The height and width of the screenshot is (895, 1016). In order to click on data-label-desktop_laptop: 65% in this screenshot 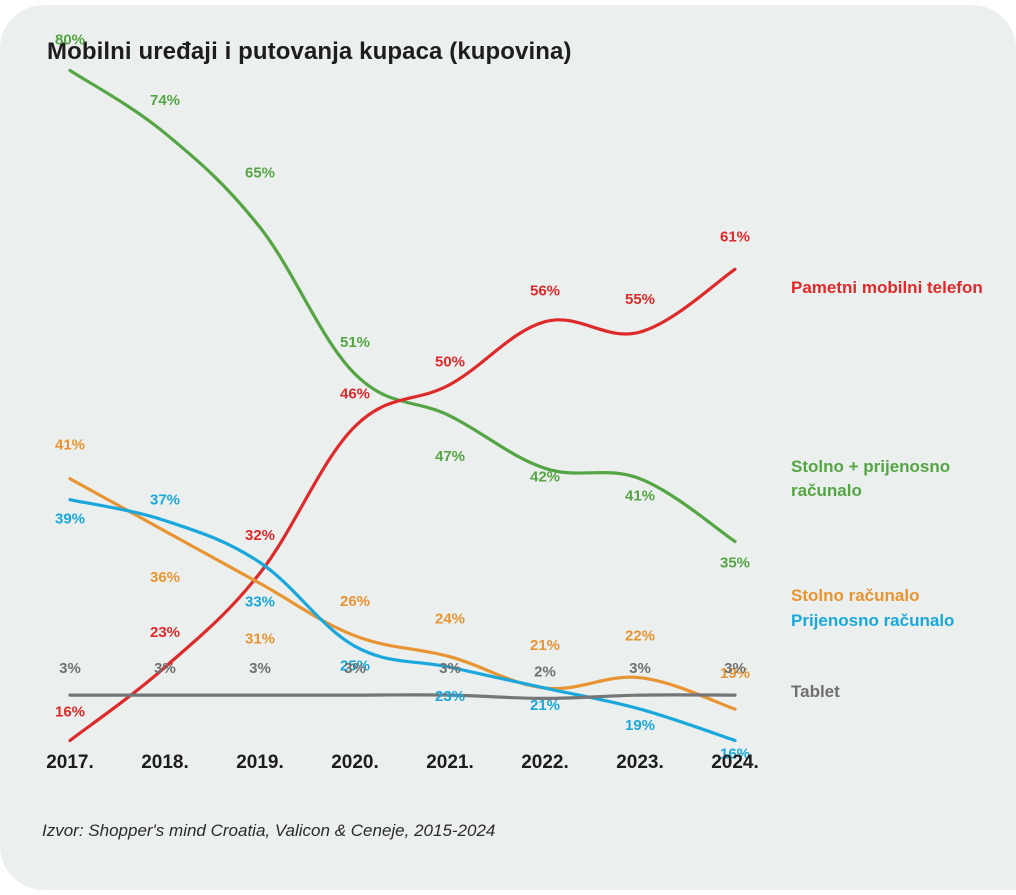, I will do `click(260, 172)`.